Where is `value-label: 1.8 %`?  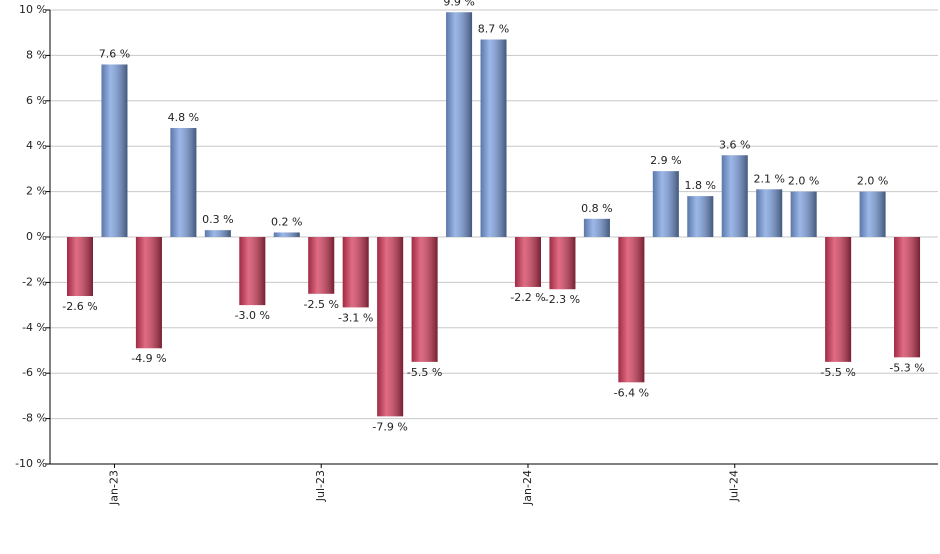
value-label: 1.8 % is located at coordinates (700, 185).